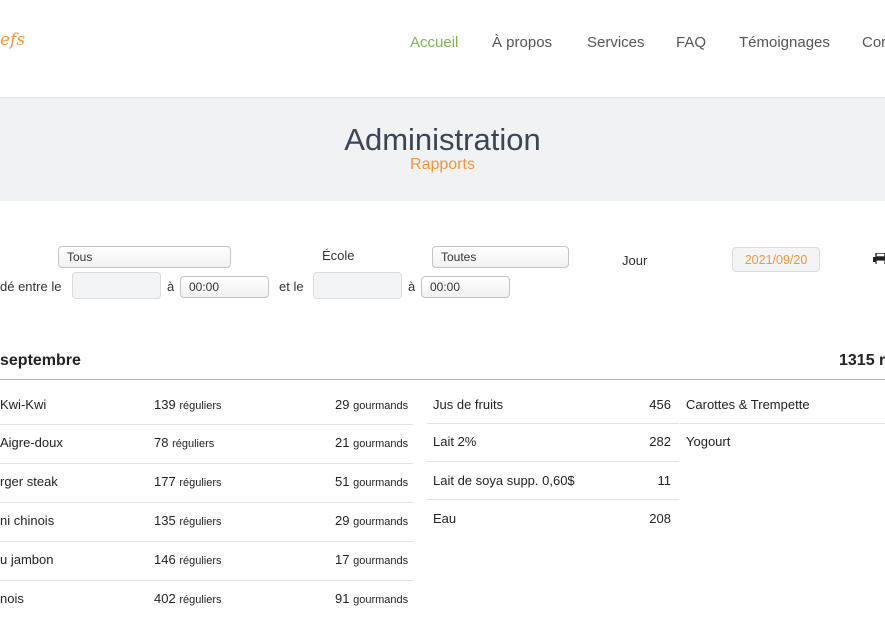  What do you see at coordinates (635, 260) in the screenshot?
I see `day-label: Jour` at bounding box center [635, 260].